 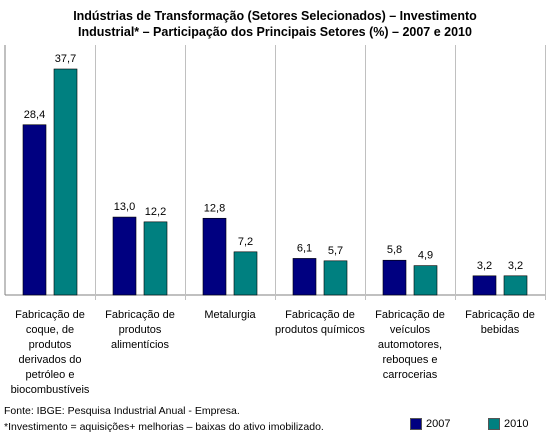 I want to click on data-label-2010: 5,7, so click(x=335, y=251).